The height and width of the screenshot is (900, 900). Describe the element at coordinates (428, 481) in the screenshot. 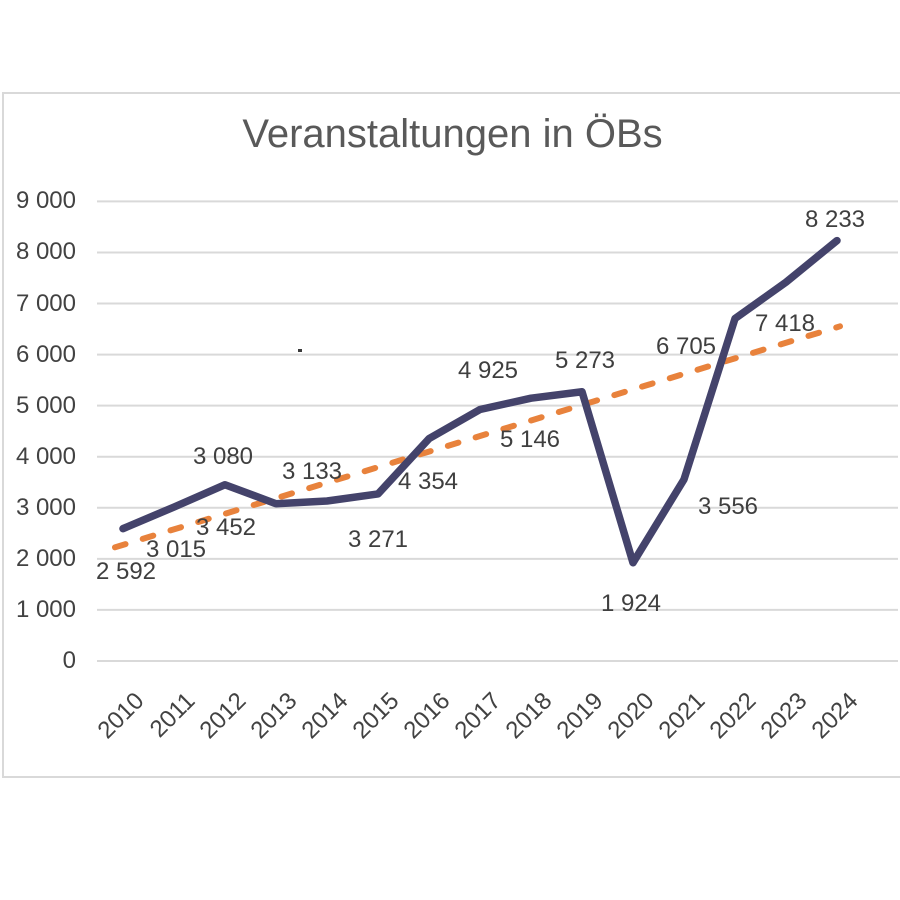

I see `data-label: 4 354` at that location.